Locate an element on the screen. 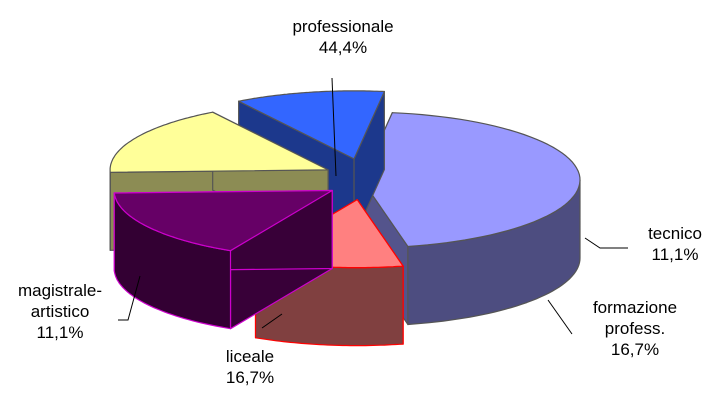 The image size is (718, 394). label-formazione-percent: 16,7% is located at coordinates (635, 349).